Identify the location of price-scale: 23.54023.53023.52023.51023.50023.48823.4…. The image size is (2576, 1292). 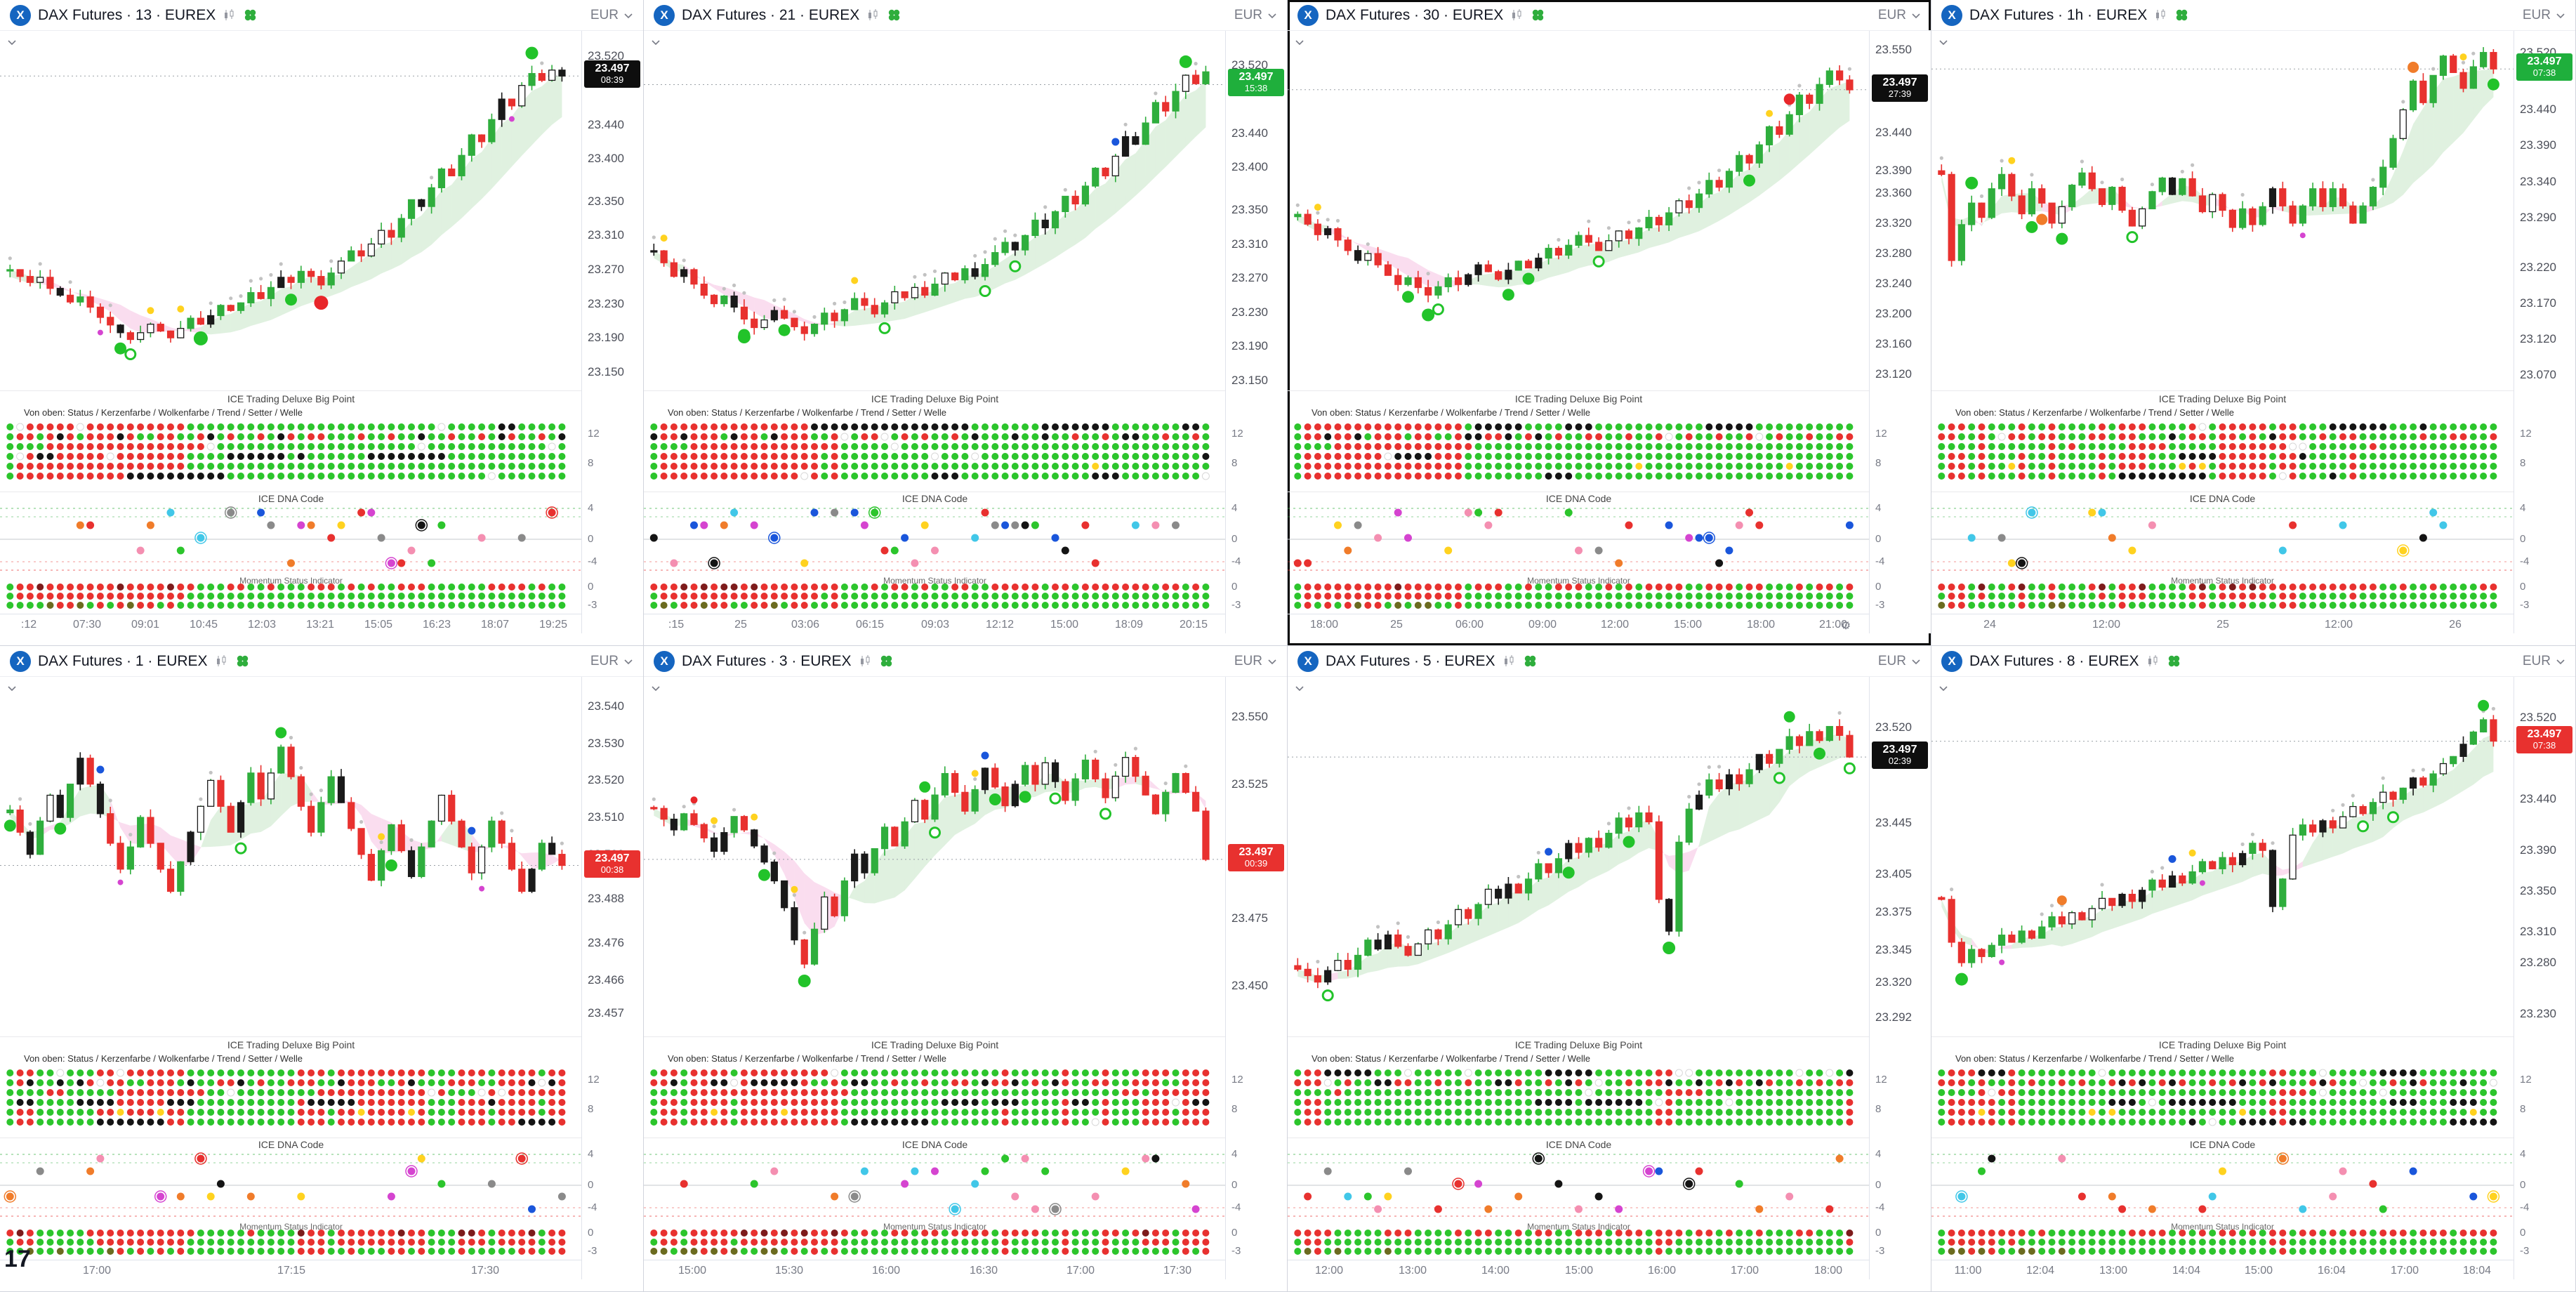
(612, 978).